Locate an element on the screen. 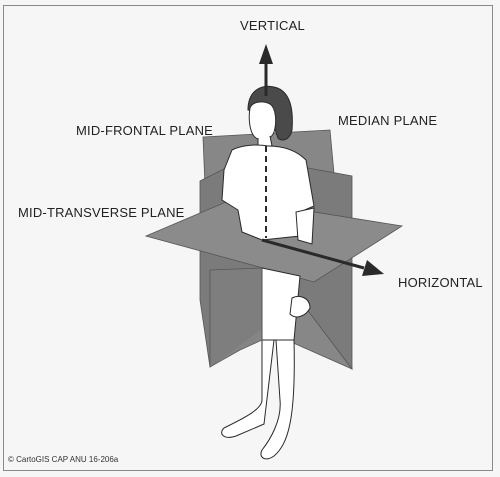  horizontal-label: HORIZONTAL is located at coordinates (440, 282).